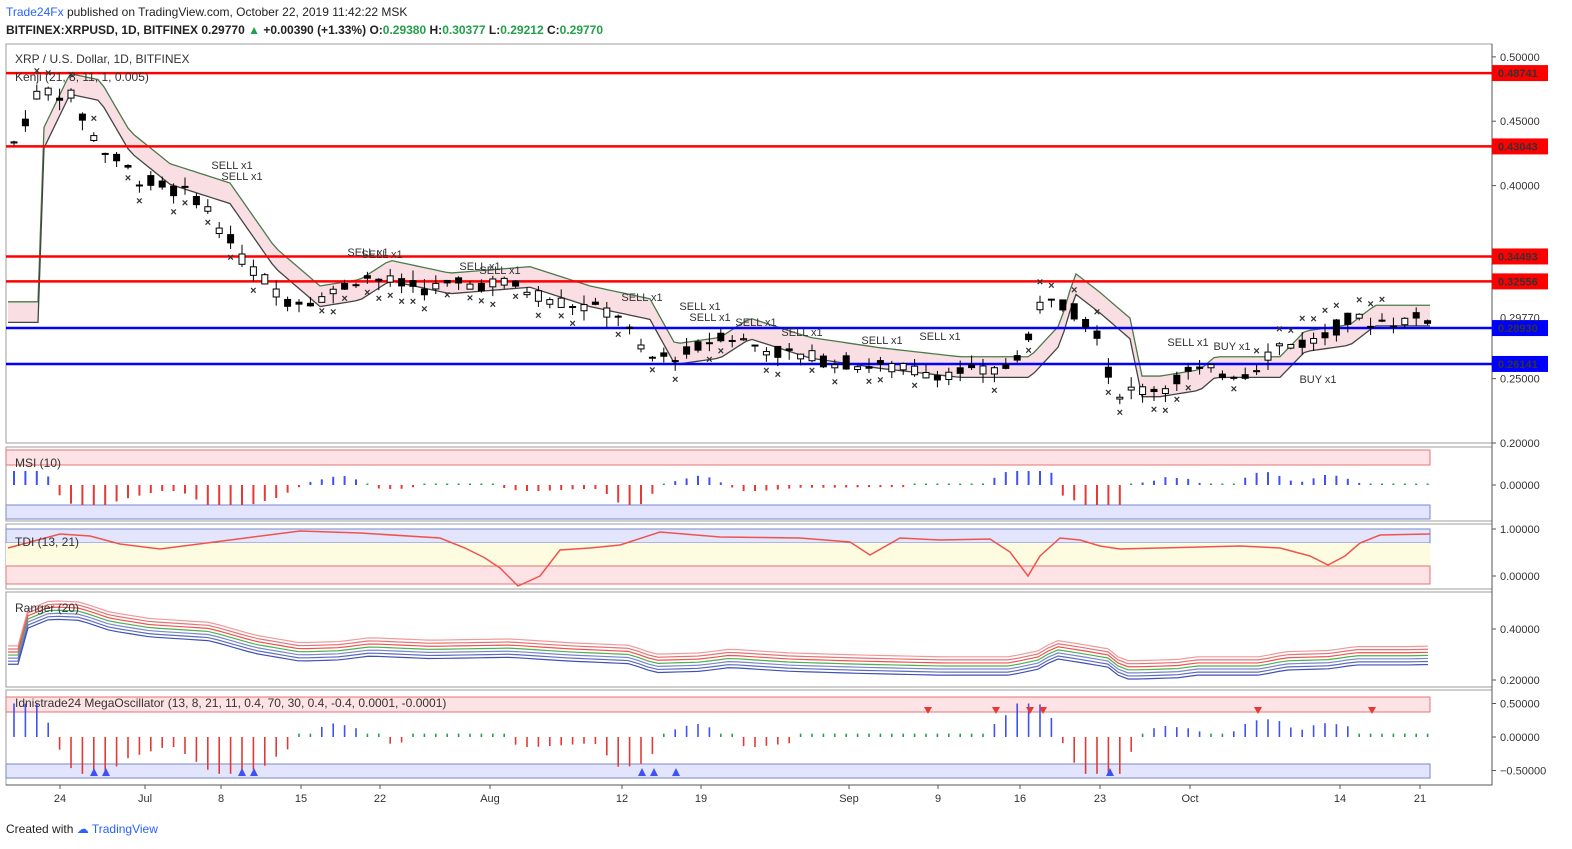 The image size is (1572, 849). What do you see at coordinates (701, 799) in the screenshot?
I see `x-tick-label: 19` at bounding box center [701, 799].